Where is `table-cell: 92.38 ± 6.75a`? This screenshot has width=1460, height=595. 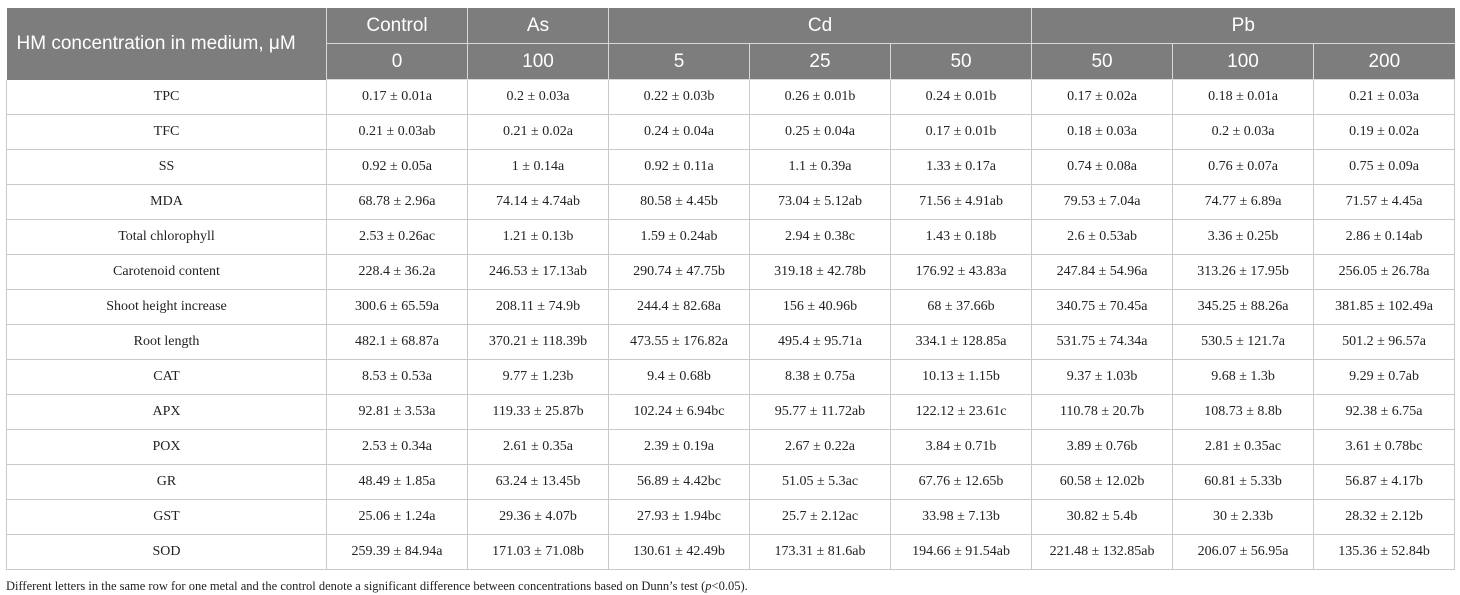 table-cell: 92.38 ± 6.75a is located at coordinates (1384, 412).